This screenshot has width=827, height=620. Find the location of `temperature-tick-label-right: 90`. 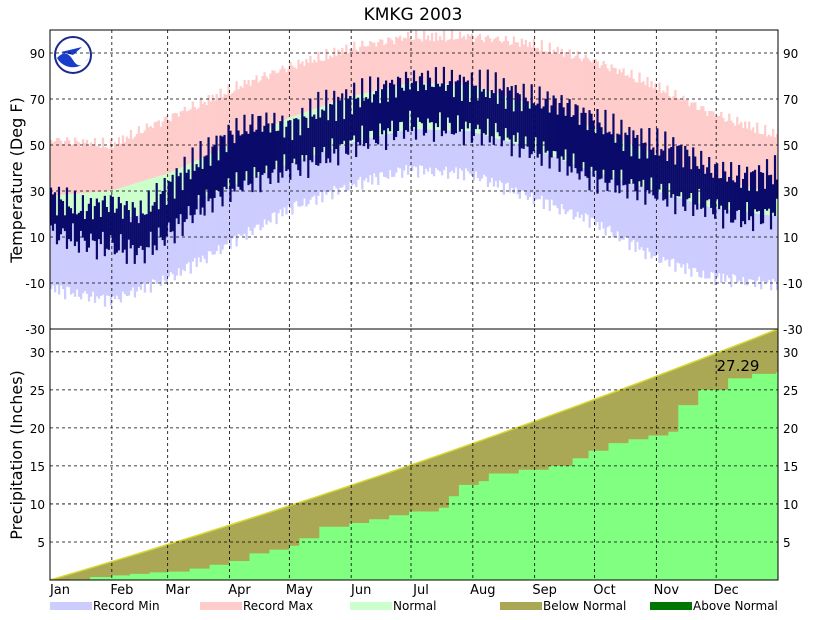

temperature-tick-label-right: 90 is located at coordinates (790, 54).